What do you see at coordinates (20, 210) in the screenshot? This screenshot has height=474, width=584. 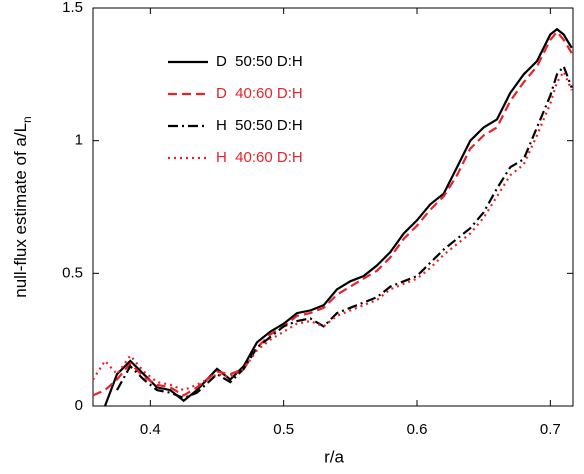 I see `y-axis-label-main: null-flux estimate of a/L` at bounding box center [20, 210].